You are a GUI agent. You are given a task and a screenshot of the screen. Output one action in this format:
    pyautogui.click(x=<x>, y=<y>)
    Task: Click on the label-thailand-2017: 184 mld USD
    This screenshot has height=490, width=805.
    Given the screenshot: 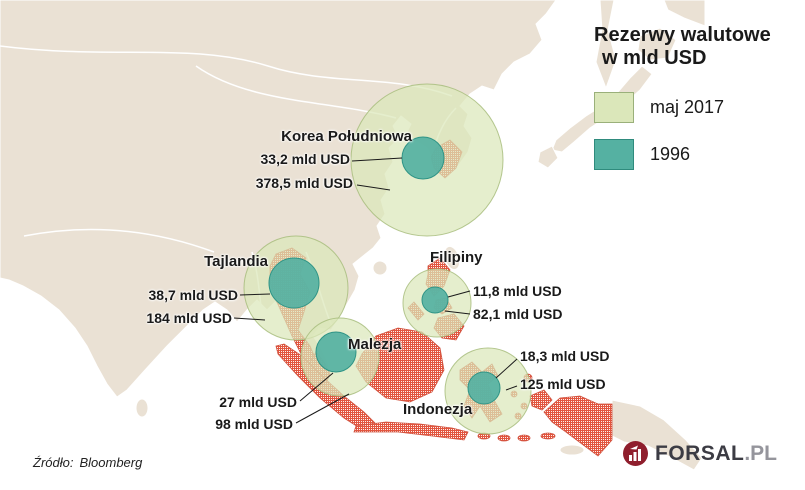 What is the action you would take?
    pyautogui.click(x=189, y=318)
    